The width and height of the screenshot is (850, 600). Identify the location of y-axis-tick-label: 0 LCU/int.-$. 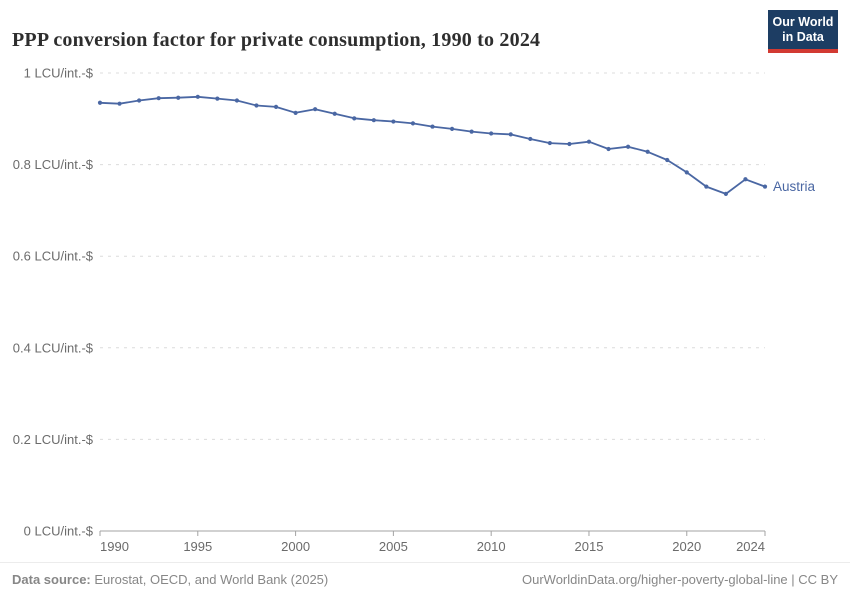
(59, 531).